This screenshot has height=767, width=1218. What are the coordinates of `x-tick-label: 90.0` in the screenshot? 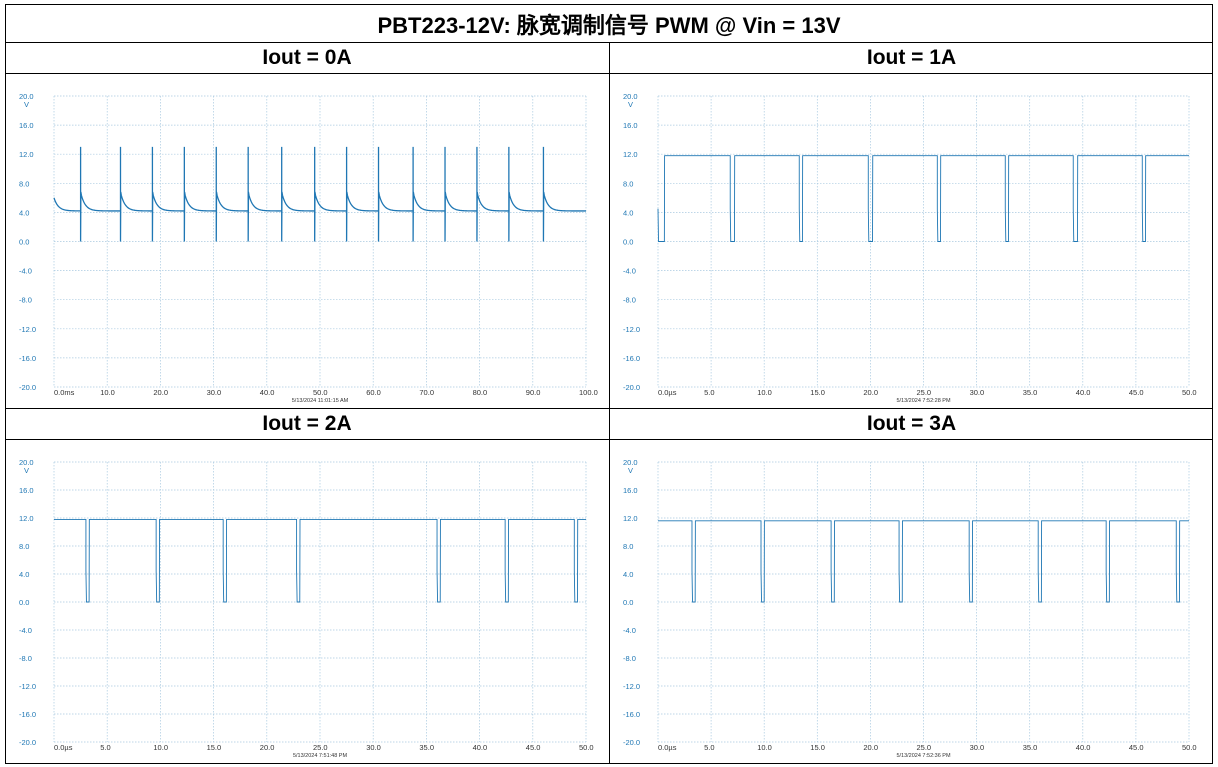 It's located at (533, 392).